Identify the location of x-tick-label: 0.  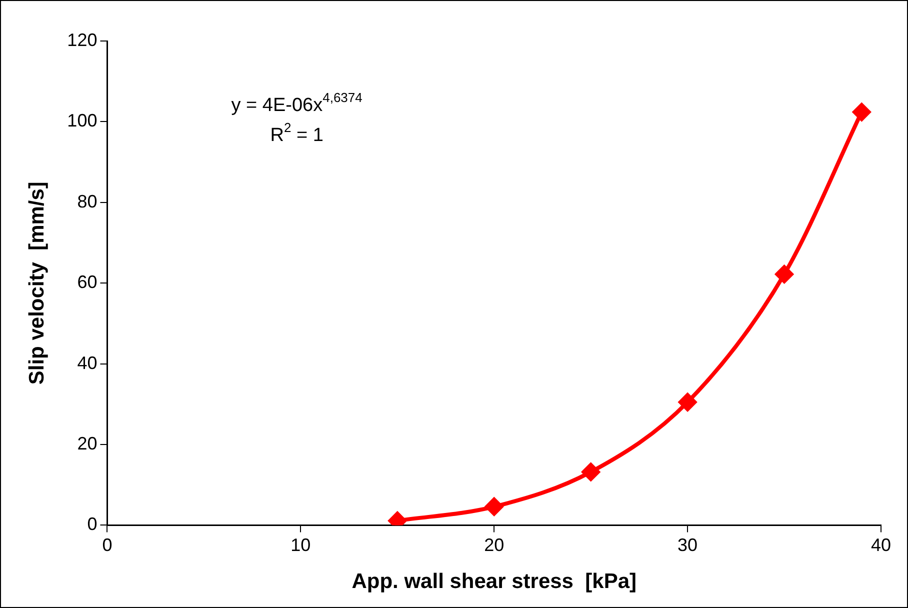
(107, 544).